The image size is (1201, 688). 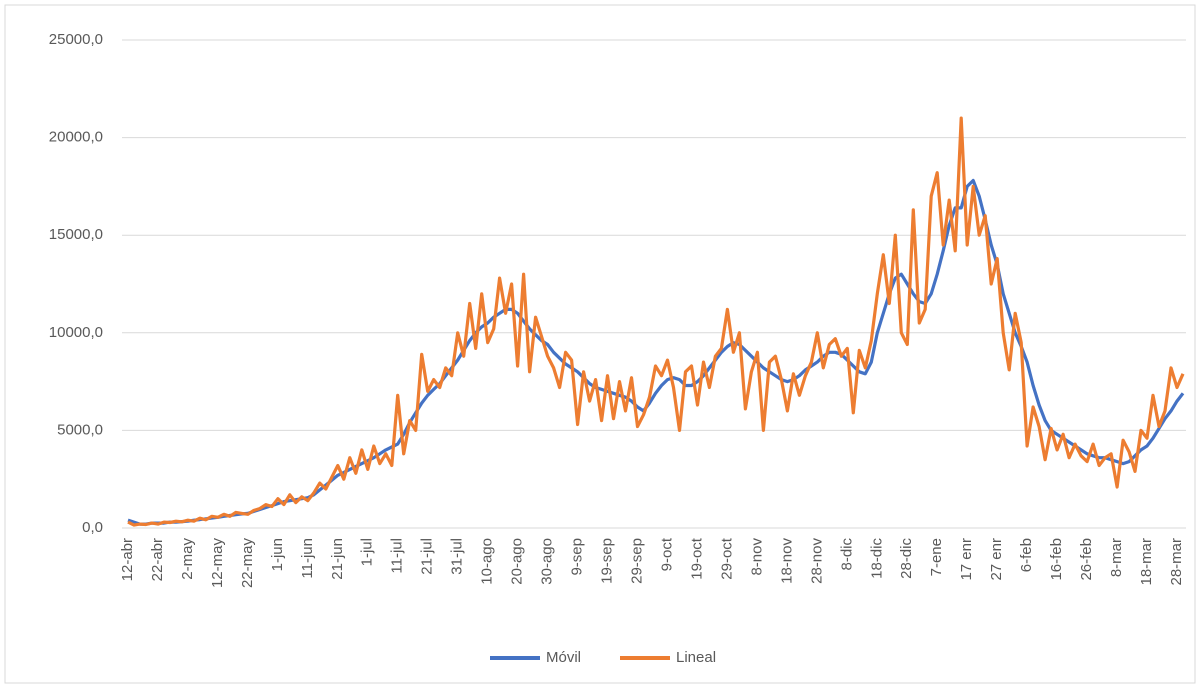 What do you see at coordinates (636, 561) in the screenshot?
I see `x-tick-label: 29-sep` at bounding box center [636, 561].